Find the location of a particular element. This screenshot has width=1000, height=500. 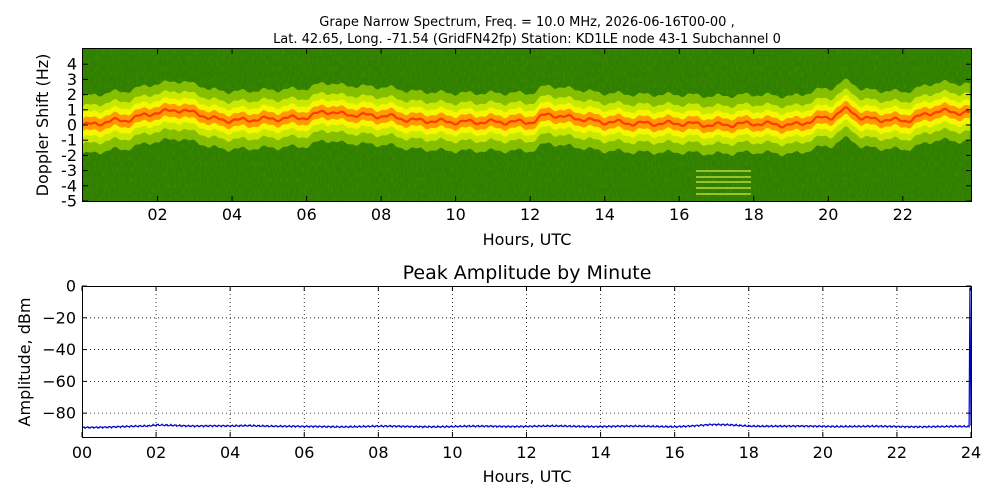

amplitude-x-tick-label: 00 is located at coordinates (82, 452).